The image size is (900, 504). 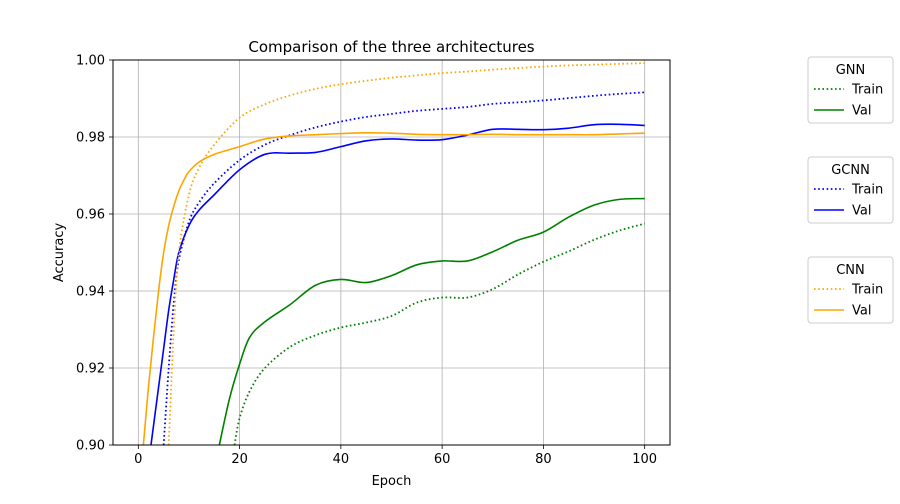 I want to click on x-tick-label: 80, so click(x=543, y=459).